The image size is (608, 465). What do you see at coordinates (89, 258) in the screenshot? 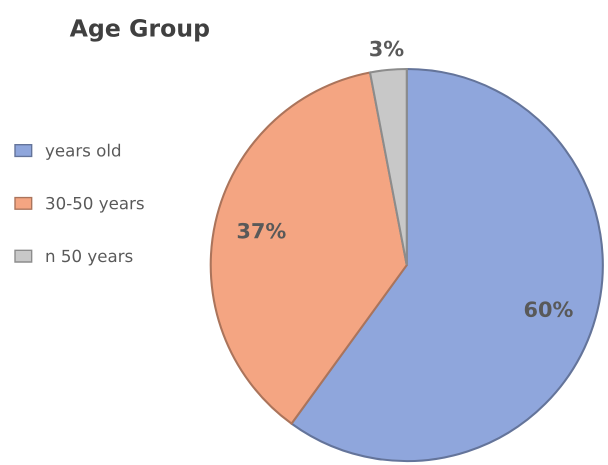
I see `legend-label: n 50 years` at bounding box center [89, 258].